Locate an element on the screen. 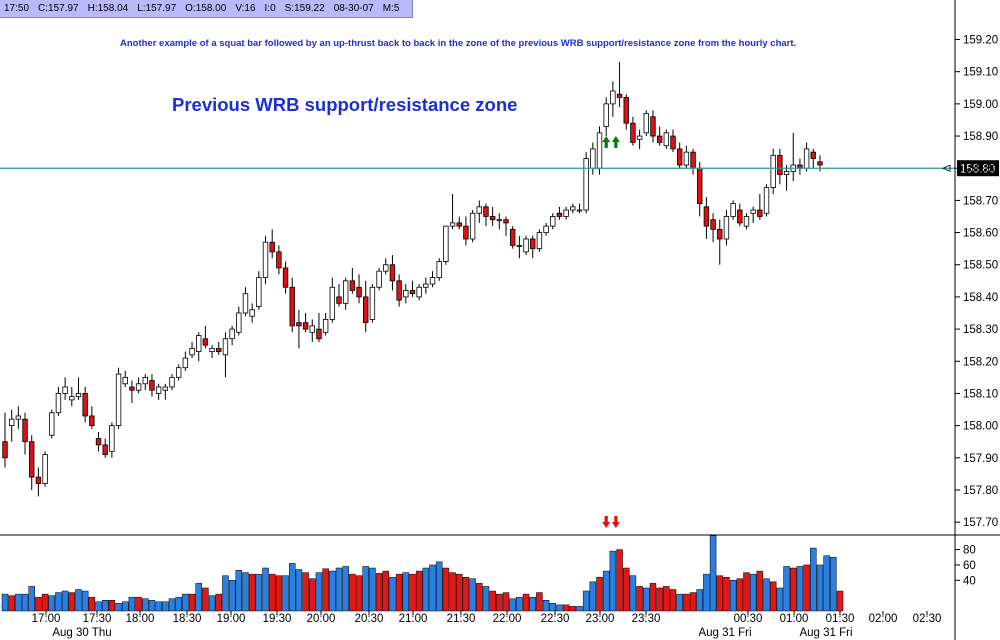 This screenshot has height=640, width=1000. support-resistance-level: 158.80 is located at coordinates (499, 168).